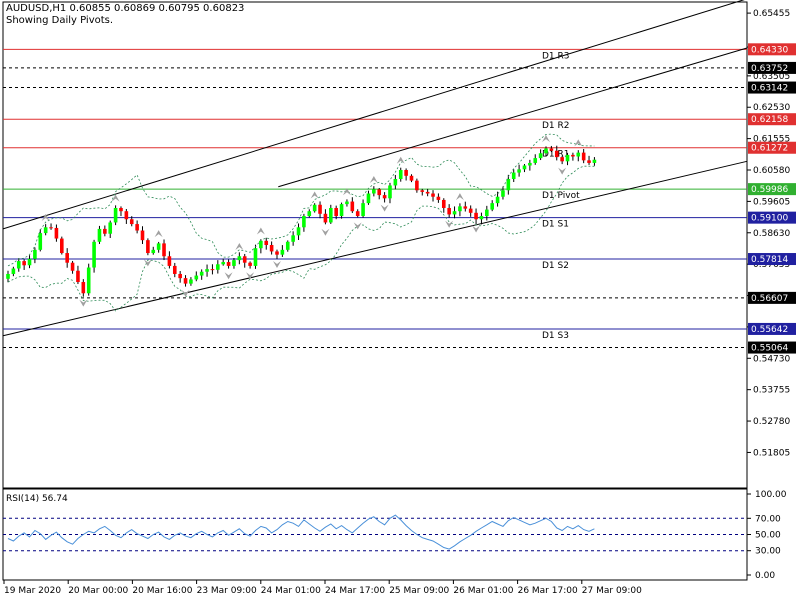 This screenshot has width=800, height=600. I want to click on time-tick-label: 24 Mar 01:00, so click(291, 591).